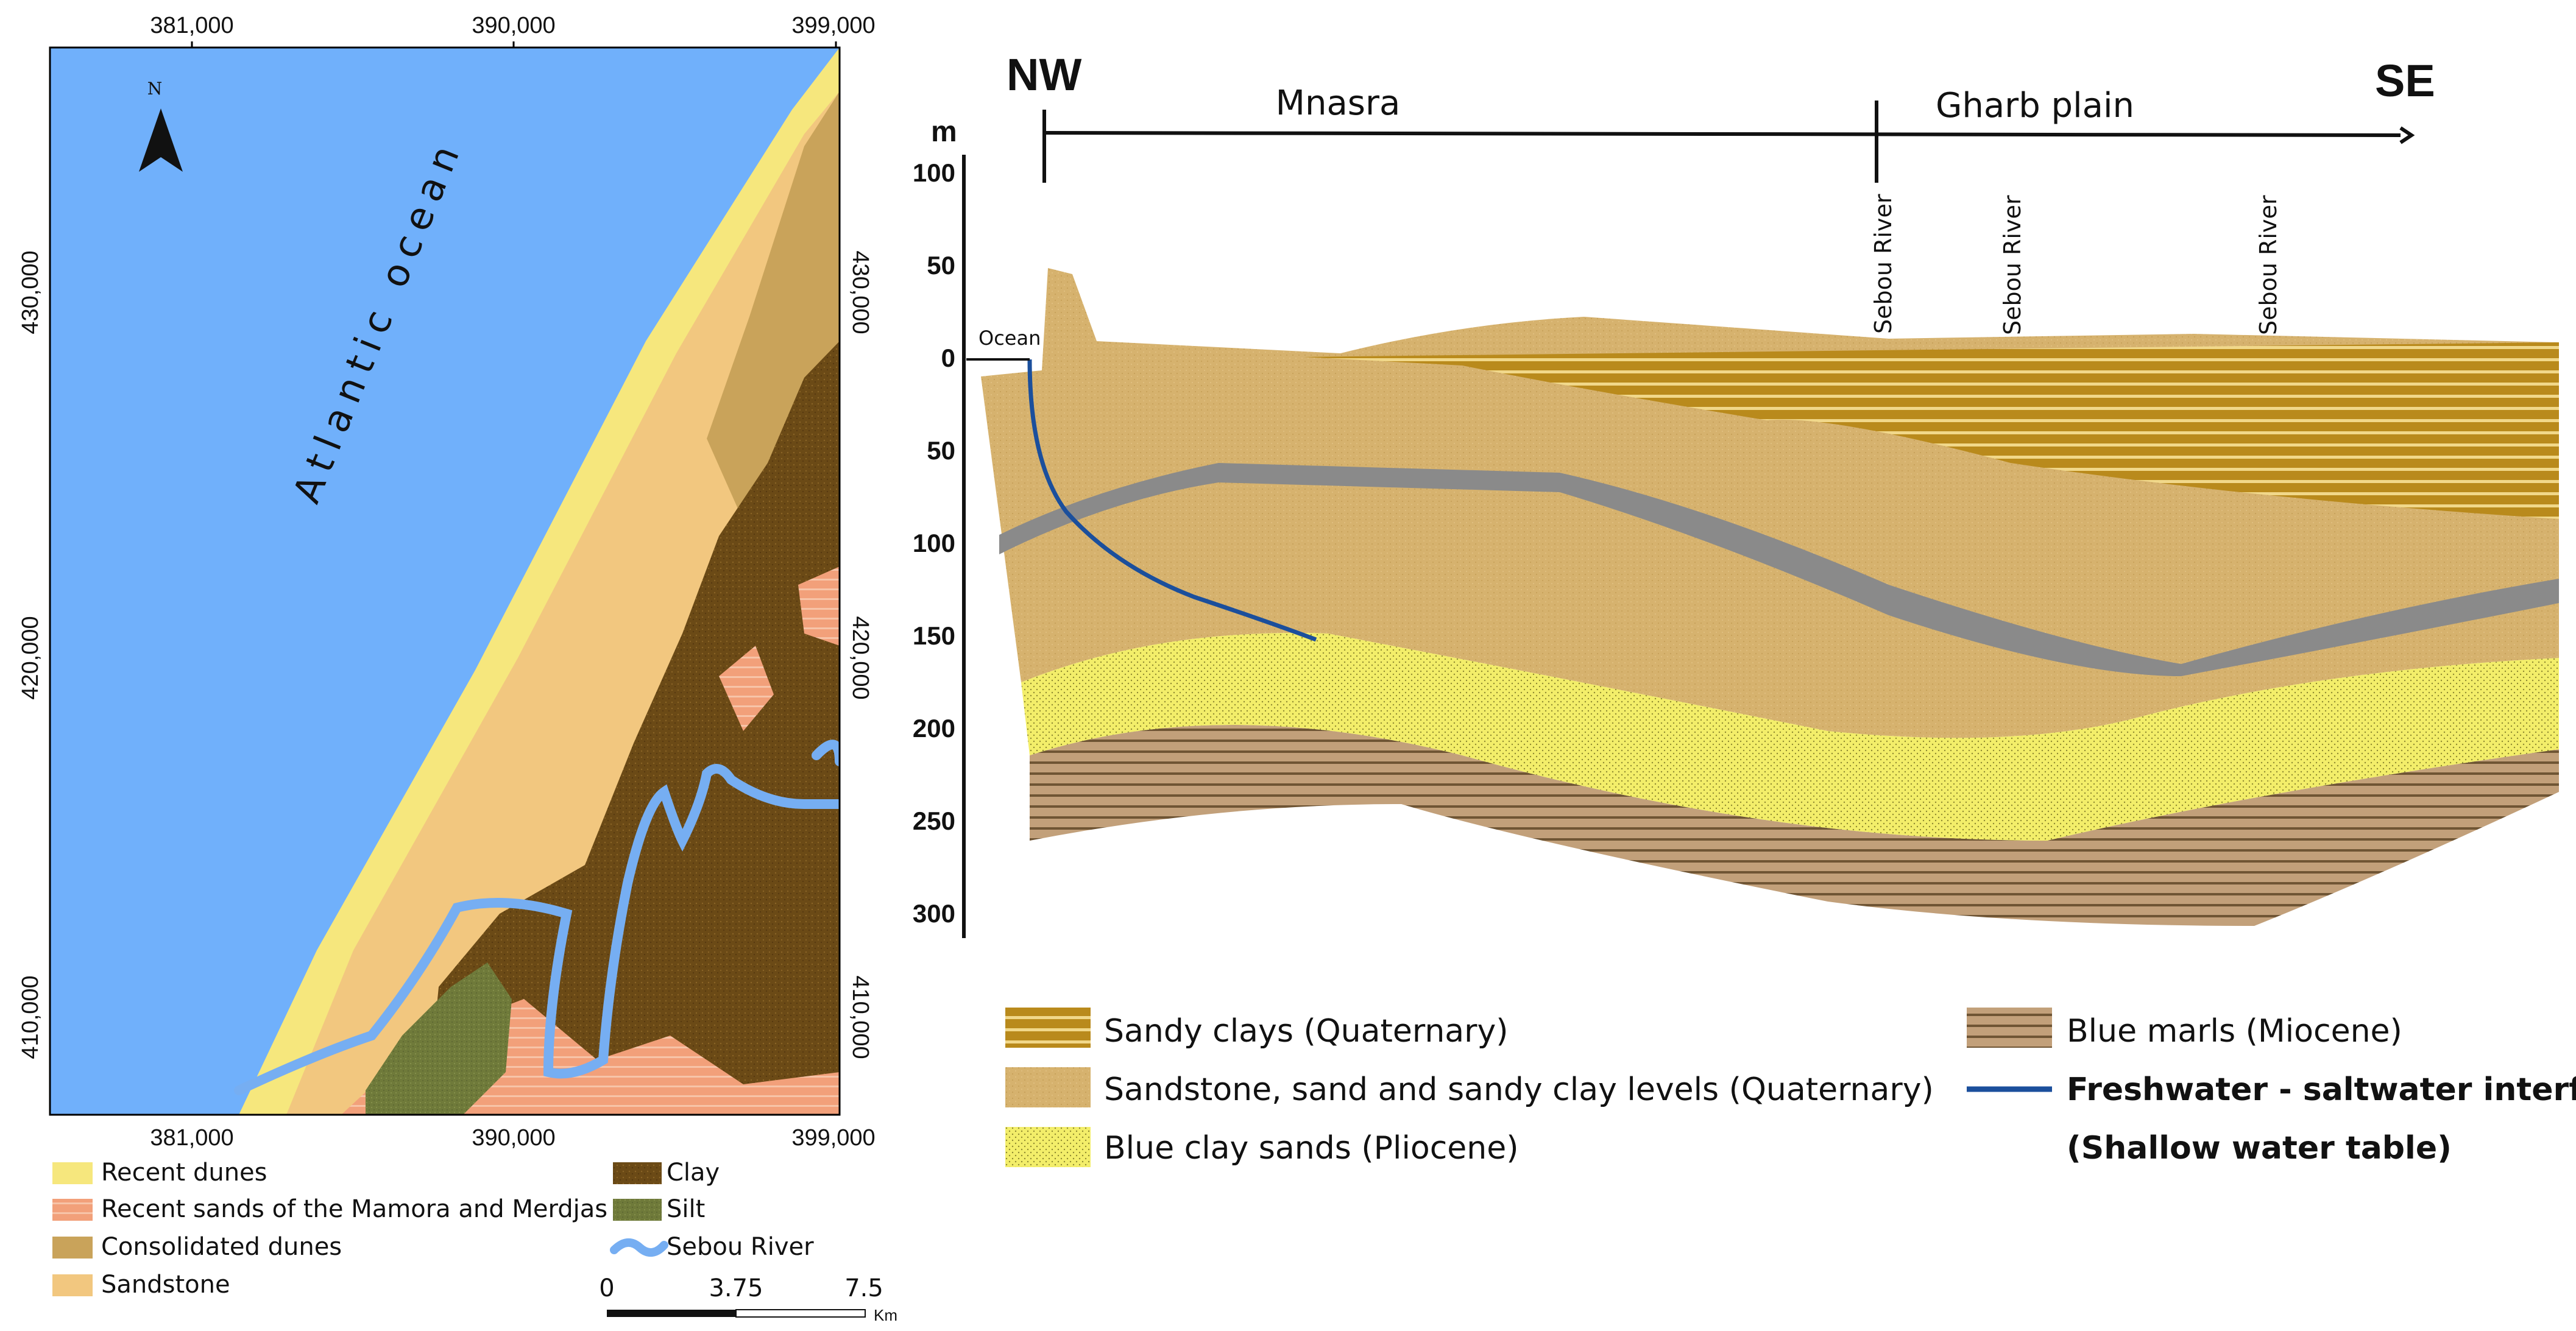 The width and height of the screenshot is (2576, 1331). I want to click on y-tick-left-2: 410,000, so click(30, 1017).